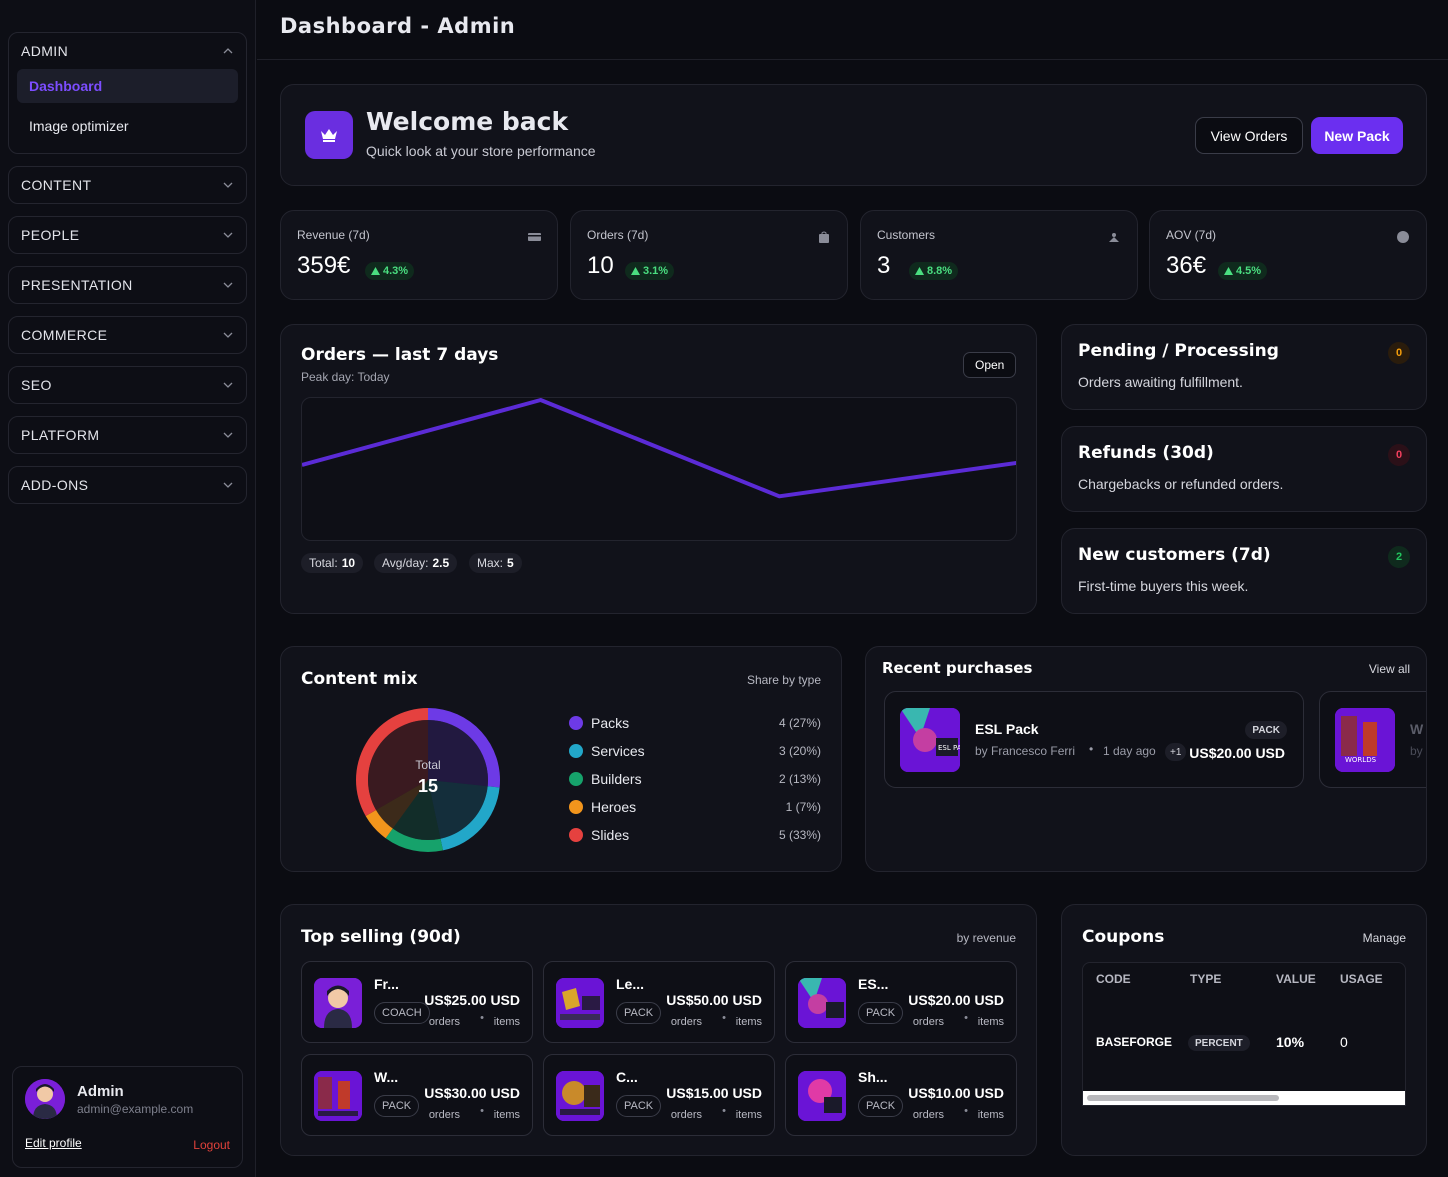  Describe the element at coordinates (695, 779) in the screenshot. I see `legend-item-builders: Builders 2 (13%)` at that location.